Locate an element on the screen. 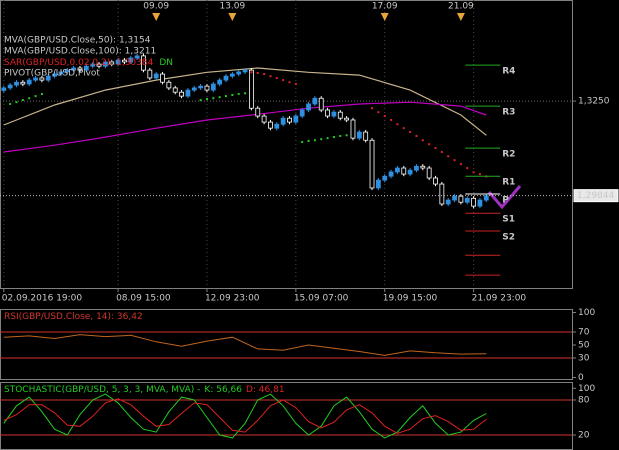  pivot-label: R4 is located at coordinates (508, 72).